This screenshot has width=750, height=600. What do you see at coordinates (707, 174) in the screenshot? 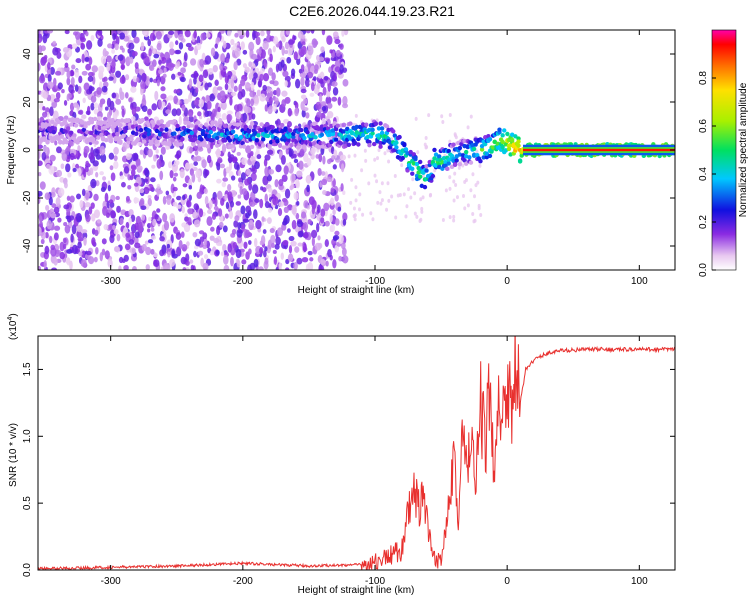
I see `colorbar-ticks: 0.0 0.2 0.4 0.6 0.8` at bounding box center [707, 174].